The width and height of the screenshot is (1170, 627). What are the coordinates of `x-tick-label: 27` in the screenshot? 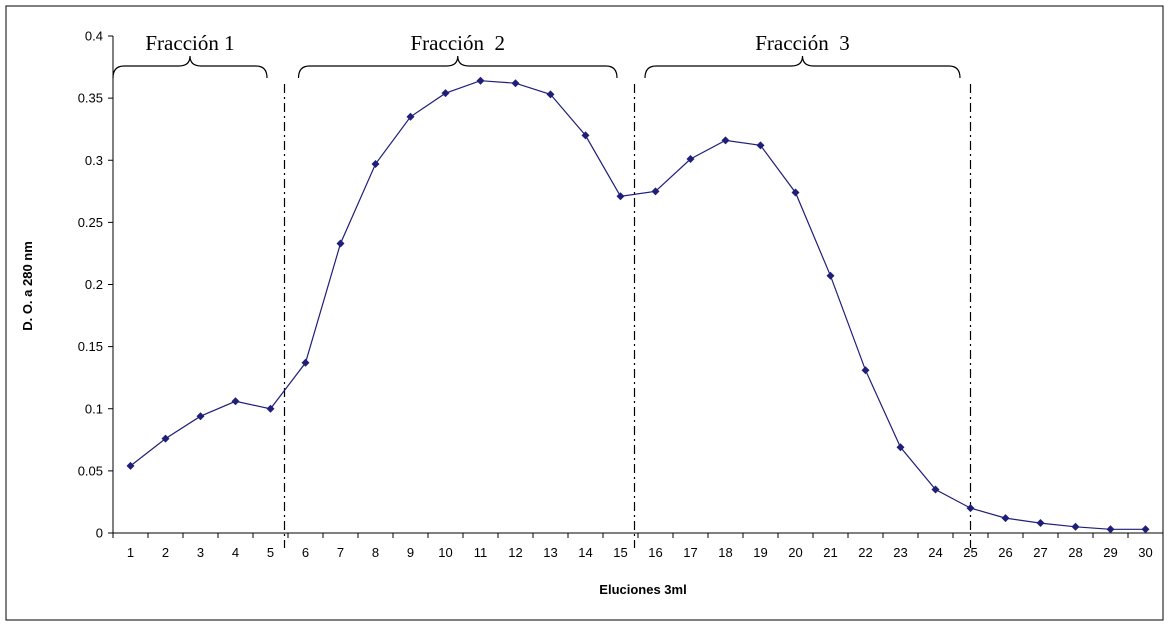 It's located at (1040, 552).